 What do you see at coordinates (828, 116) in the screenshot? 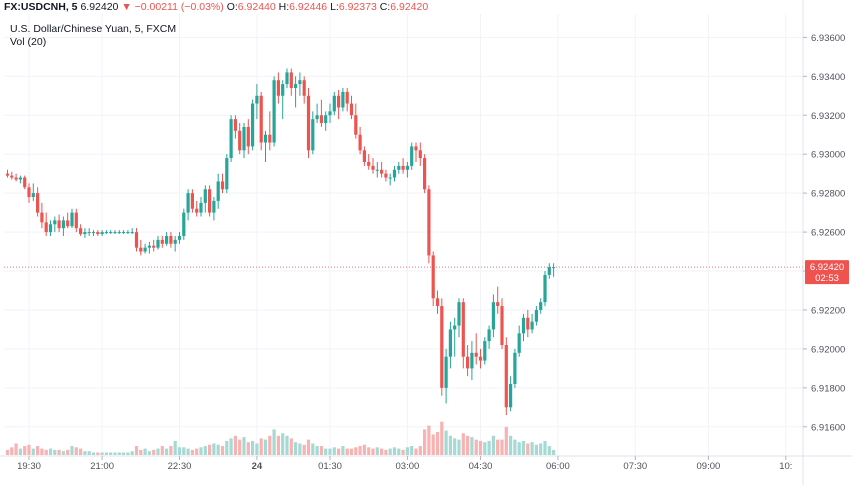
I see `y-tick-label: 6.93200` at bounding box center [828, 116].